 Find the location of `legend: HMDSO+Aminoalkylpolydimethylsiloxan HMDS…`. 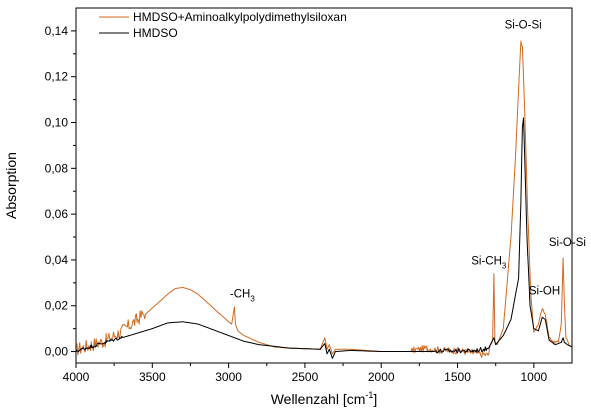

legend: HMDSO+Aminoalkylpolydimethylsiloxan HMDS… is located at coordinates (223, 25).